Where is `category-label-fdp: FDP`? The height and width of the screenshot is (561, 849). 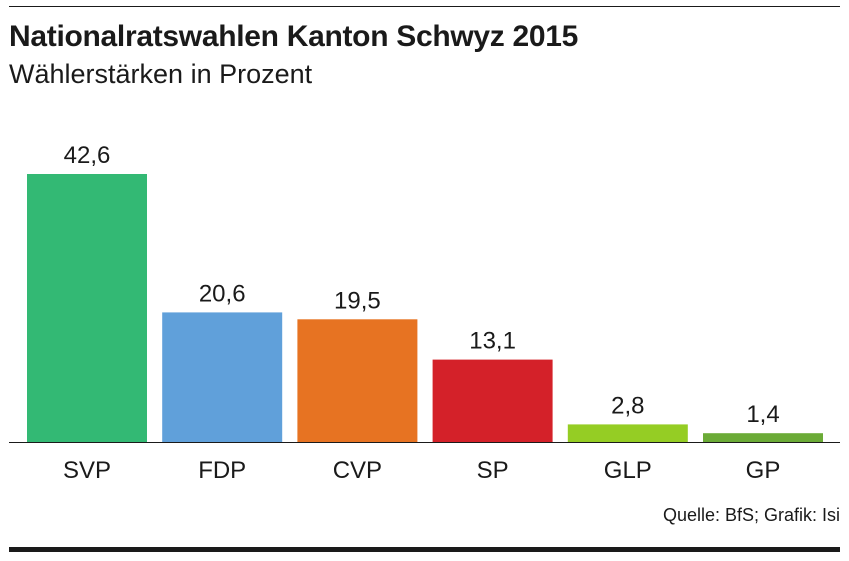
category-label-fdp: FDP is located at coordinates (222, 470).